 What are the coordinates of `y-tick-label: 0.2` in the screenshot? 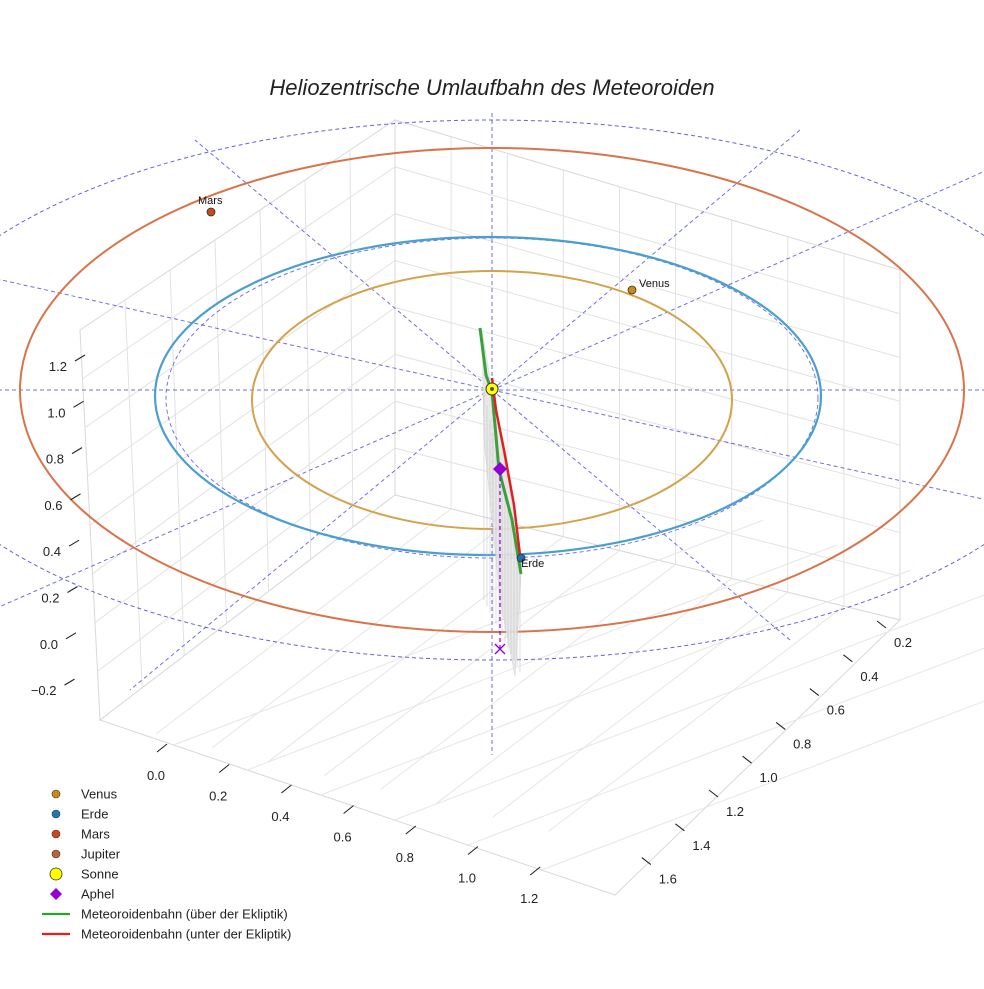 It's located at (903, 642).